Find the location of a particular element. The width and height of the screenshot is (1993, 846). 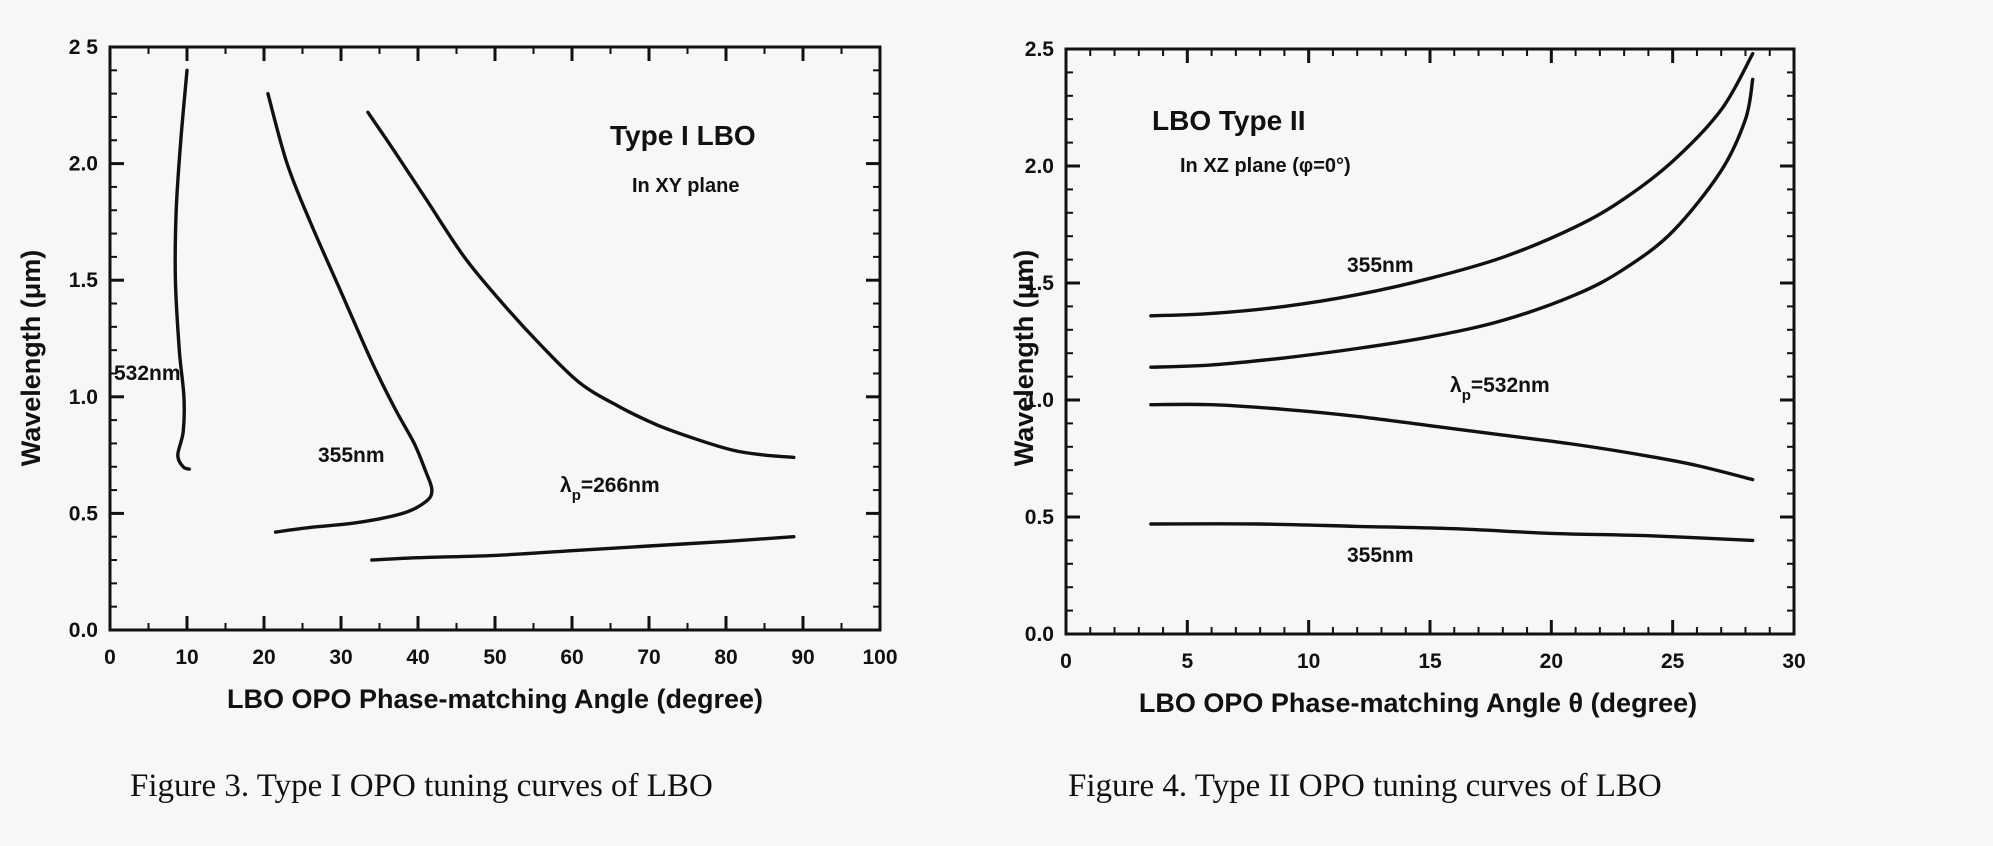

plane-annotation: In XZ plane (φ=0°) is located at coordinates (1265, 166).